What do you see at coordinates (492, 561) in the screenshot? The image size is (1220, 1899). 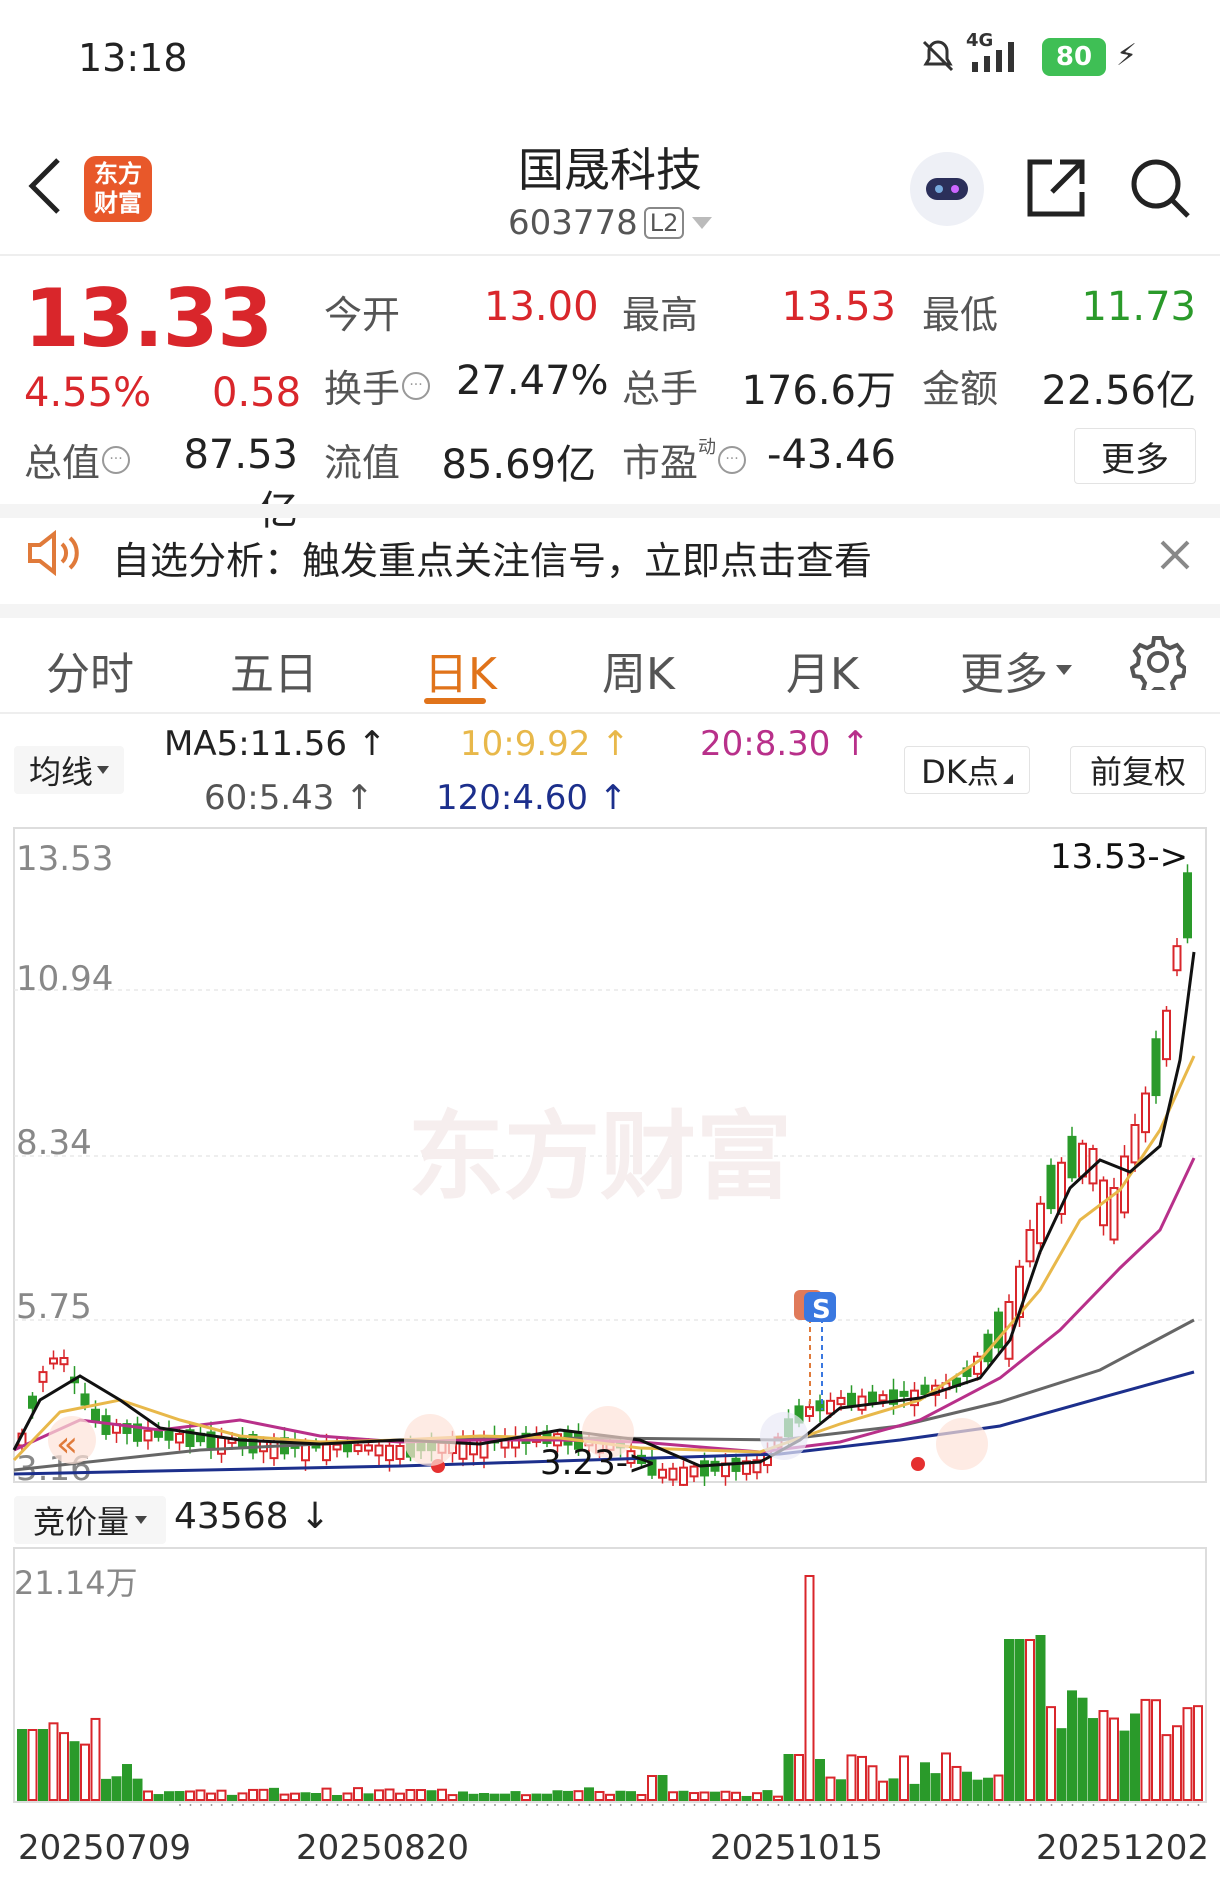 I see `banner-text: 自选分析：触发重点关注信号，立即点击查看` at bounding box center [492, 561].